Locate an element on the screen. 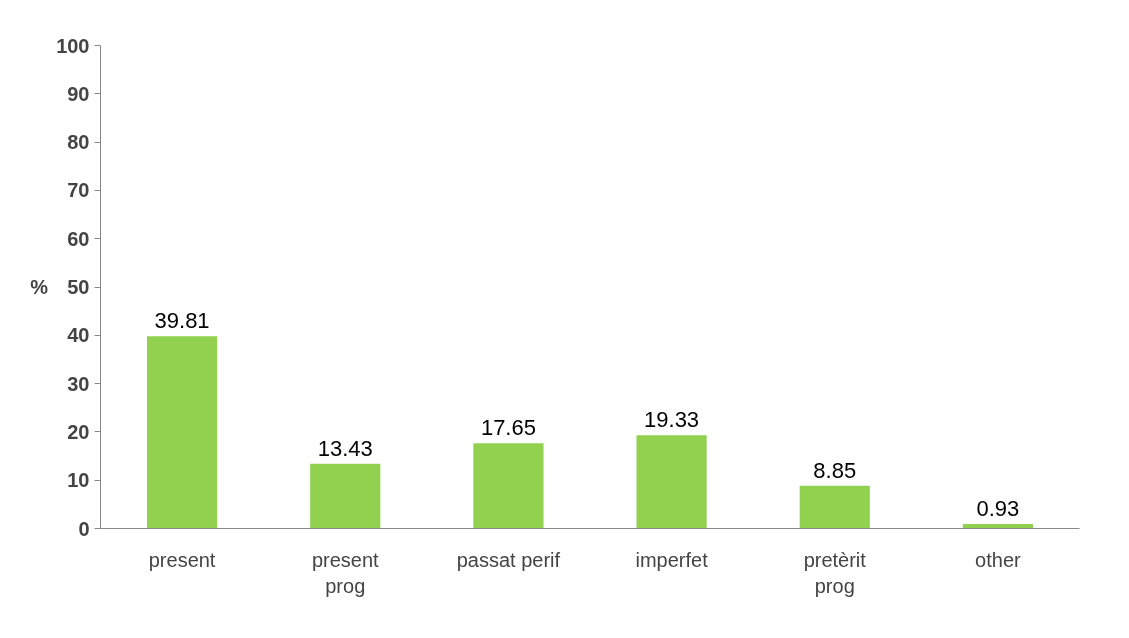 This screenshot has width=1129, height=638. x-tick-label: present is located at coordinates (182, 559).